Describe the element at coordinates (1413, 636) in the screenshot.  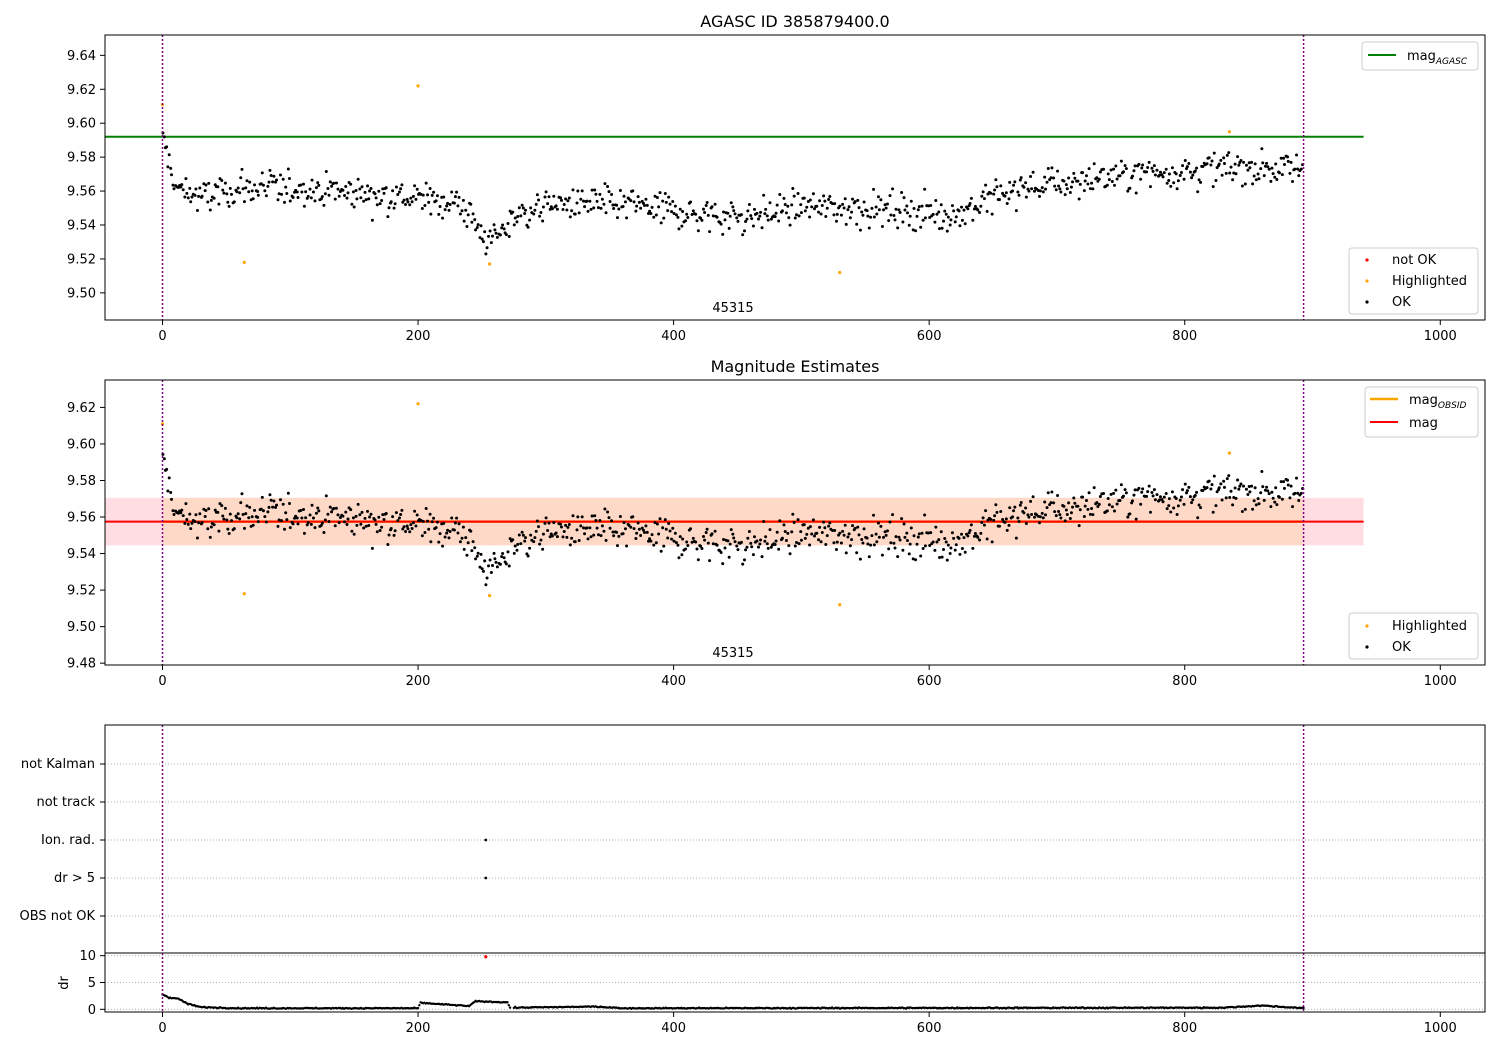
I see `panel2-legend-lower: Highlighted OK` at that location.